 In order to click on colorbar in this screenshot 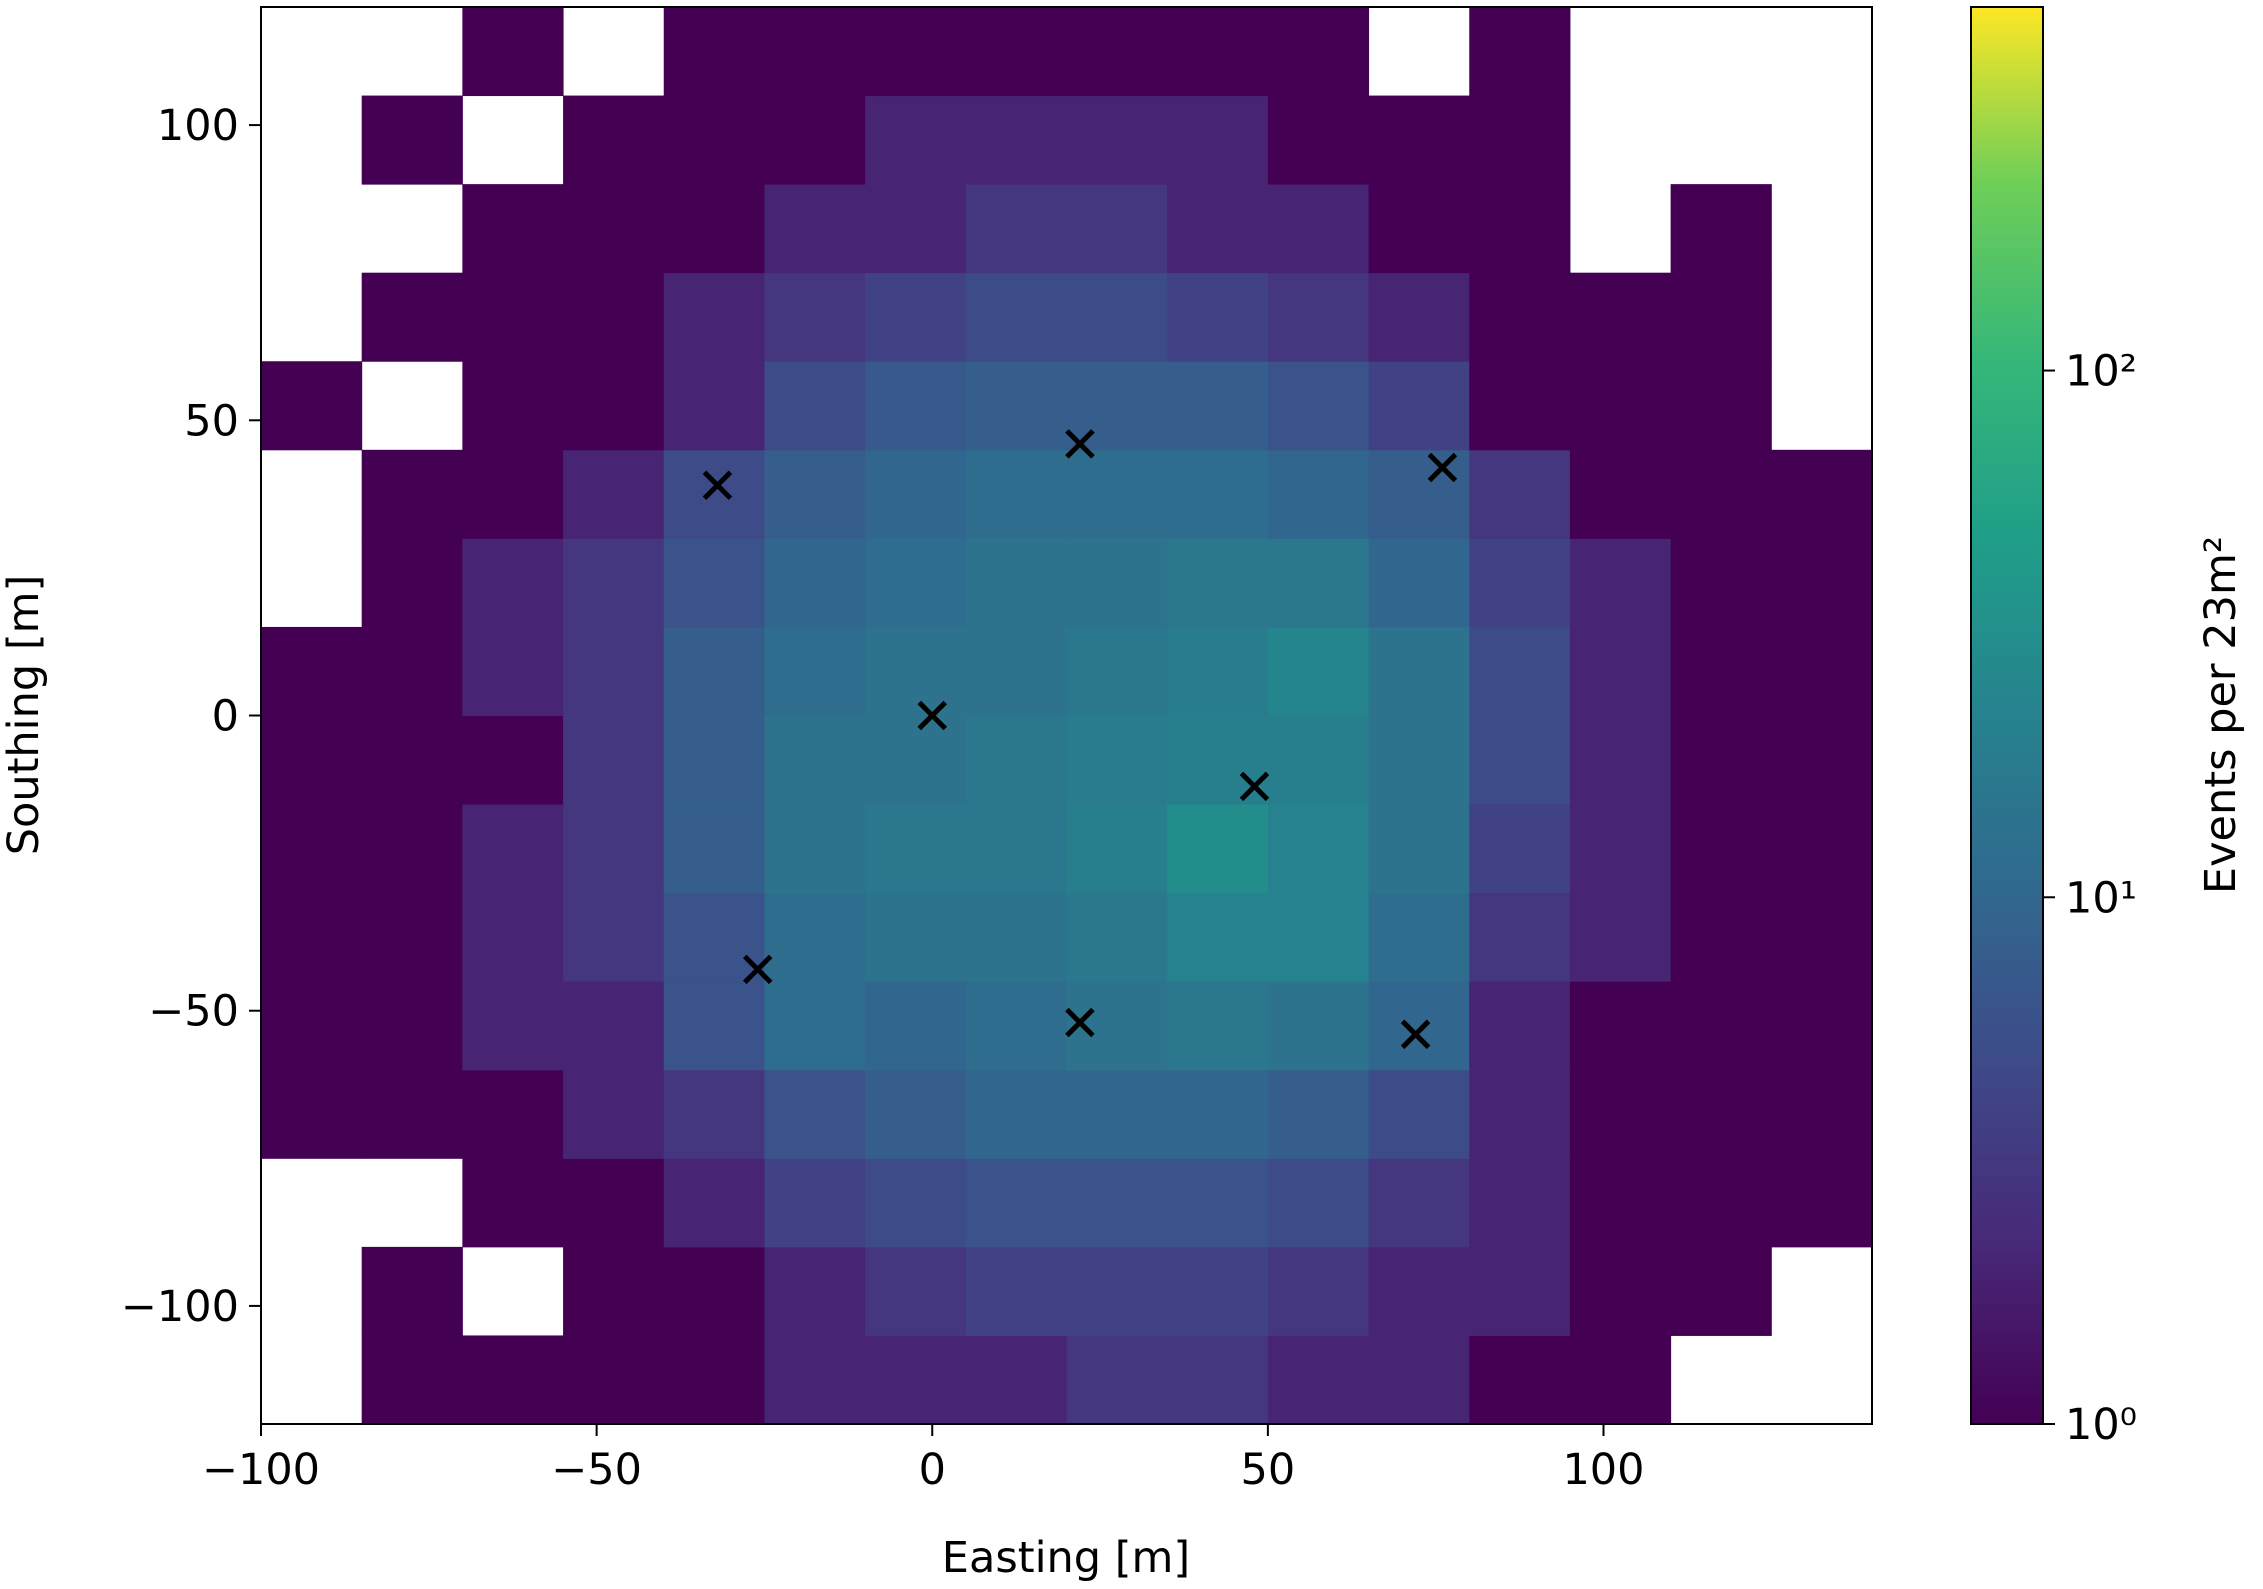, I will do `click(2007, 715)`.